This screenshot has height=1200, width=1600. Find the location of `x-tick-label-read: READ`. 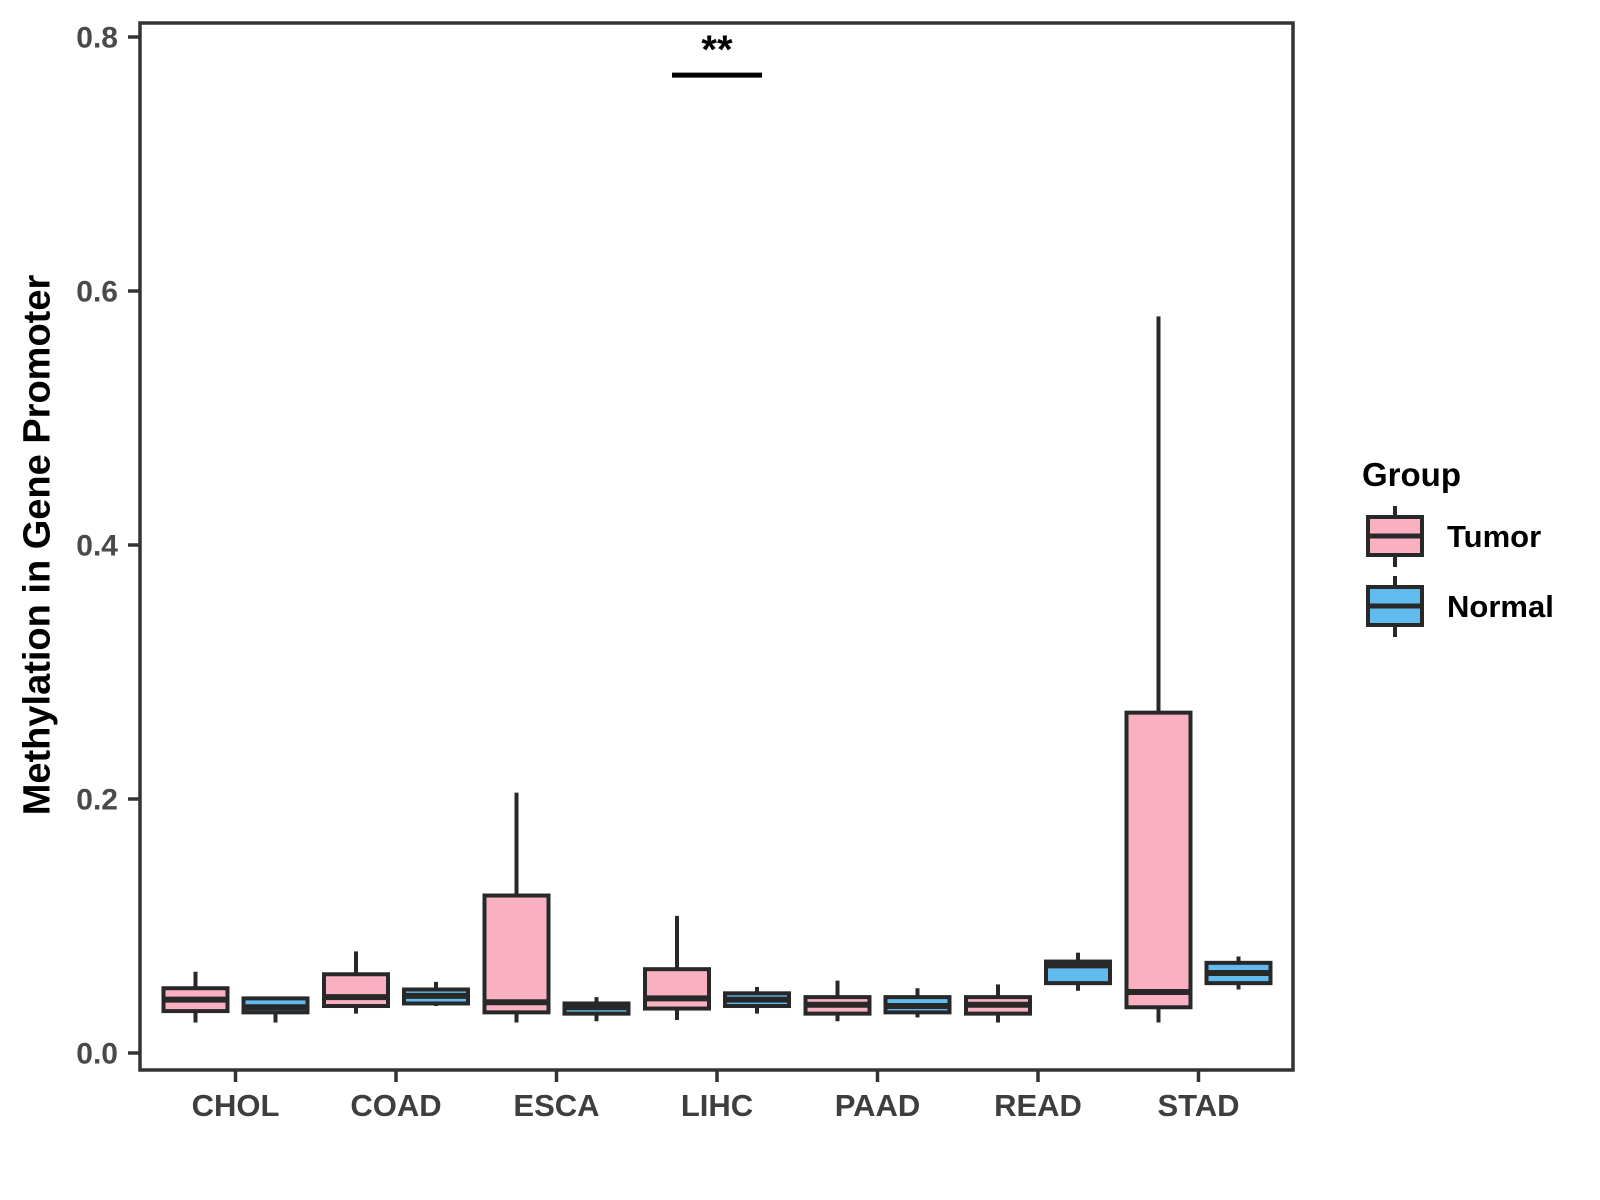

x-tick-label-read: READ is located at coordinates (1038, 1105).